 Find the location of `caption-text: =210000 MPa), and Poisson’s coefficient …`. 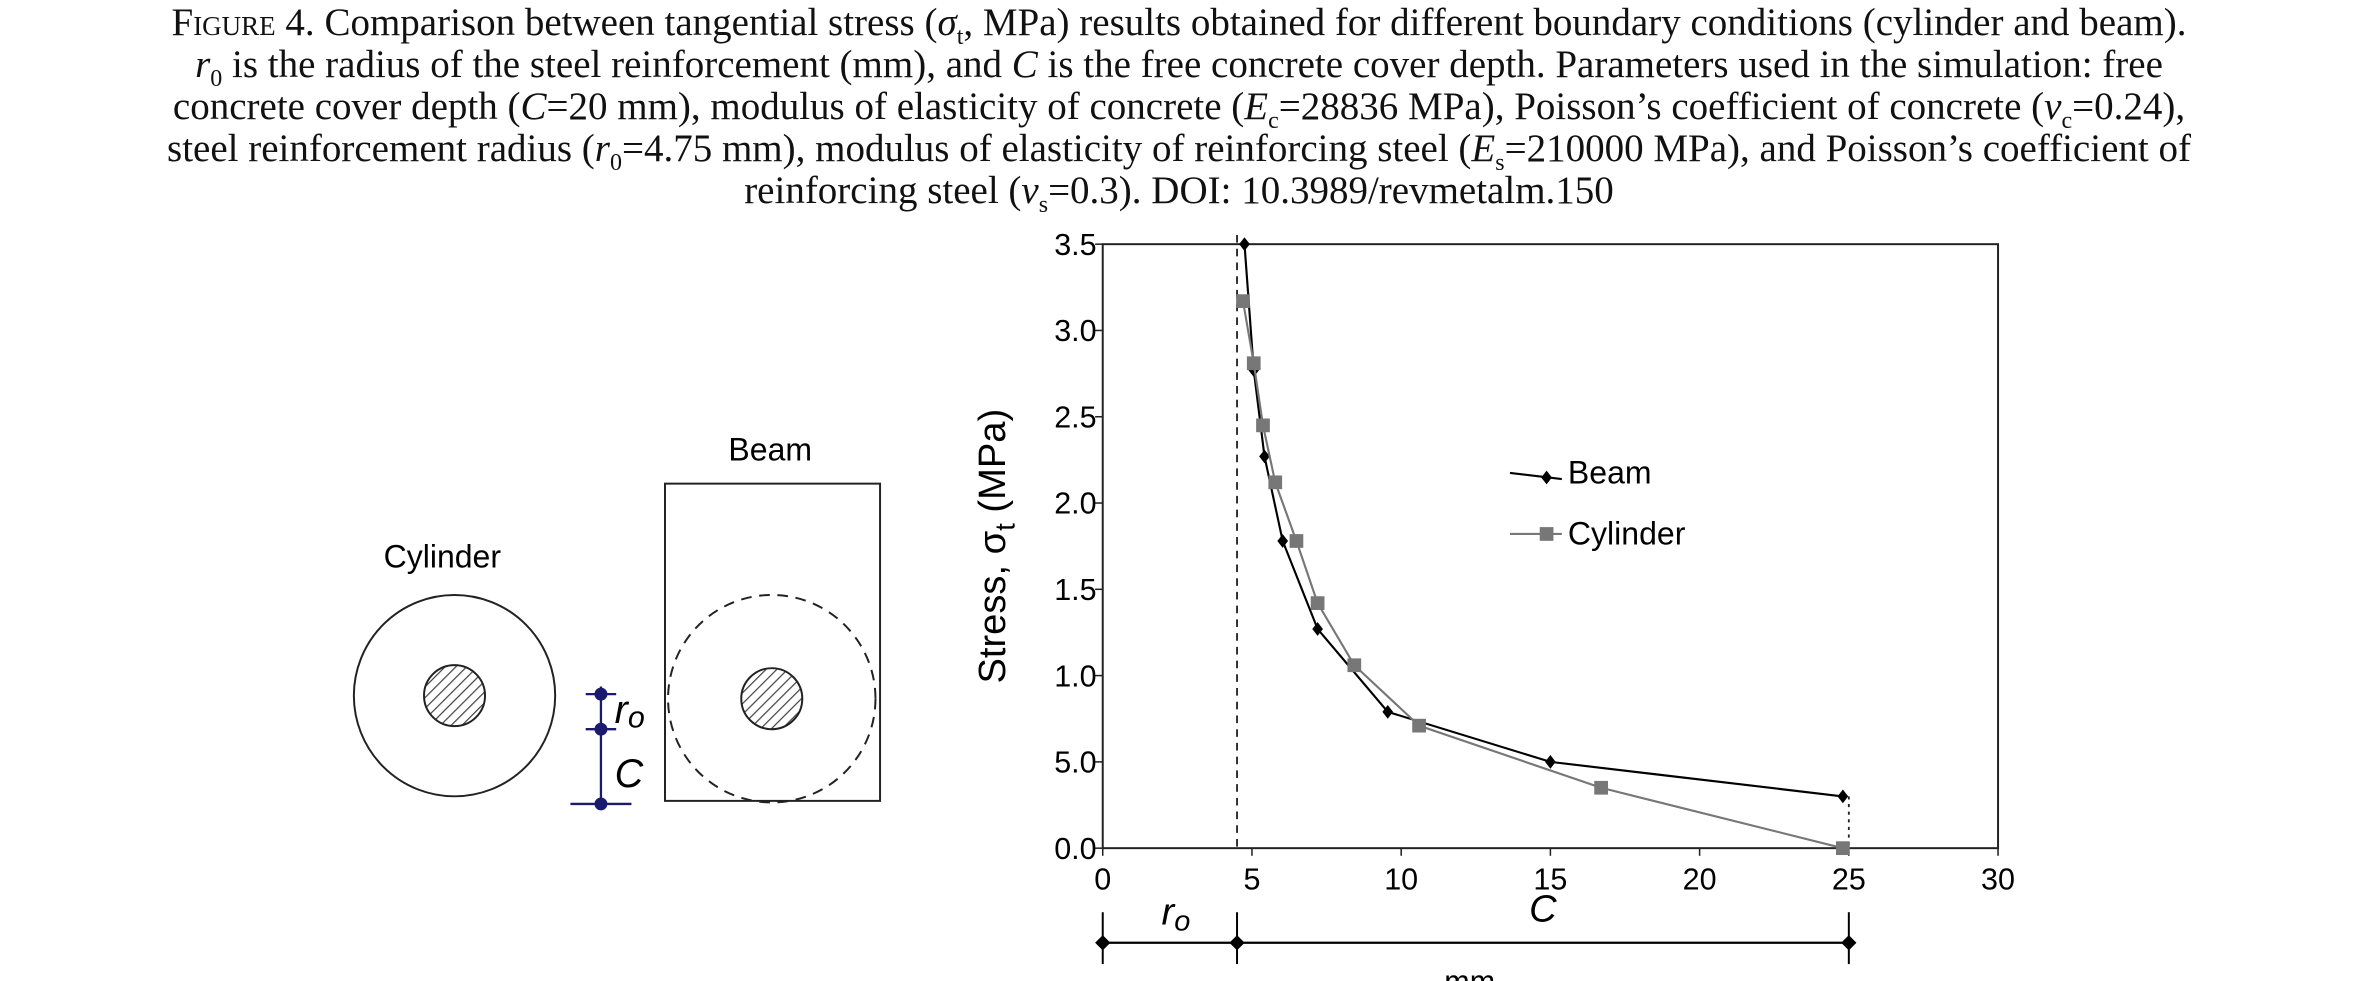

caption-text: =210000 MPa), and Poisson’s coefficient … is located at coordinates (1847, 148).